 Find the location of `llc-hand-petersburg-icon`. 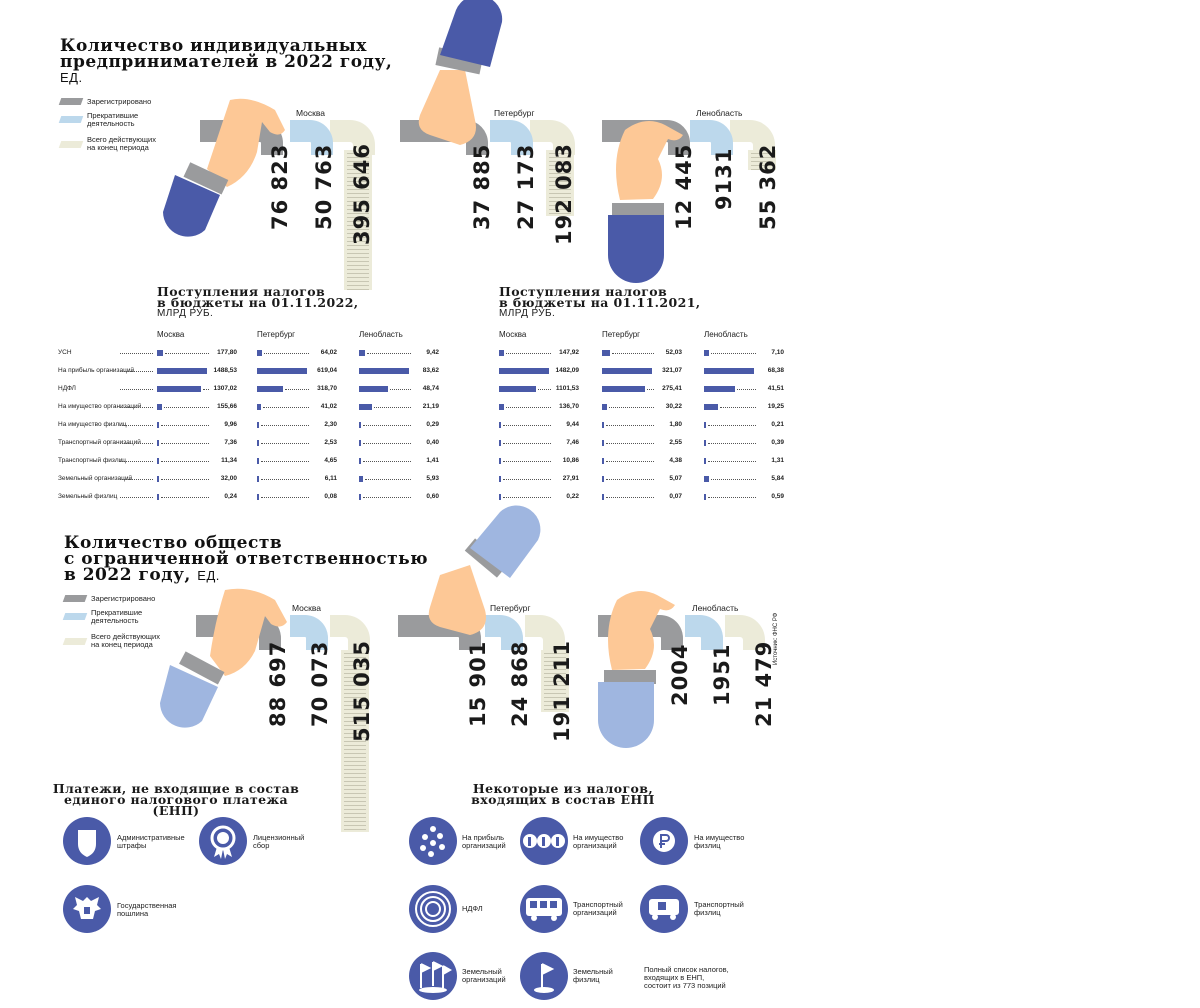

llc-hand-petersburg-icon is located at coordinates (484, 570).